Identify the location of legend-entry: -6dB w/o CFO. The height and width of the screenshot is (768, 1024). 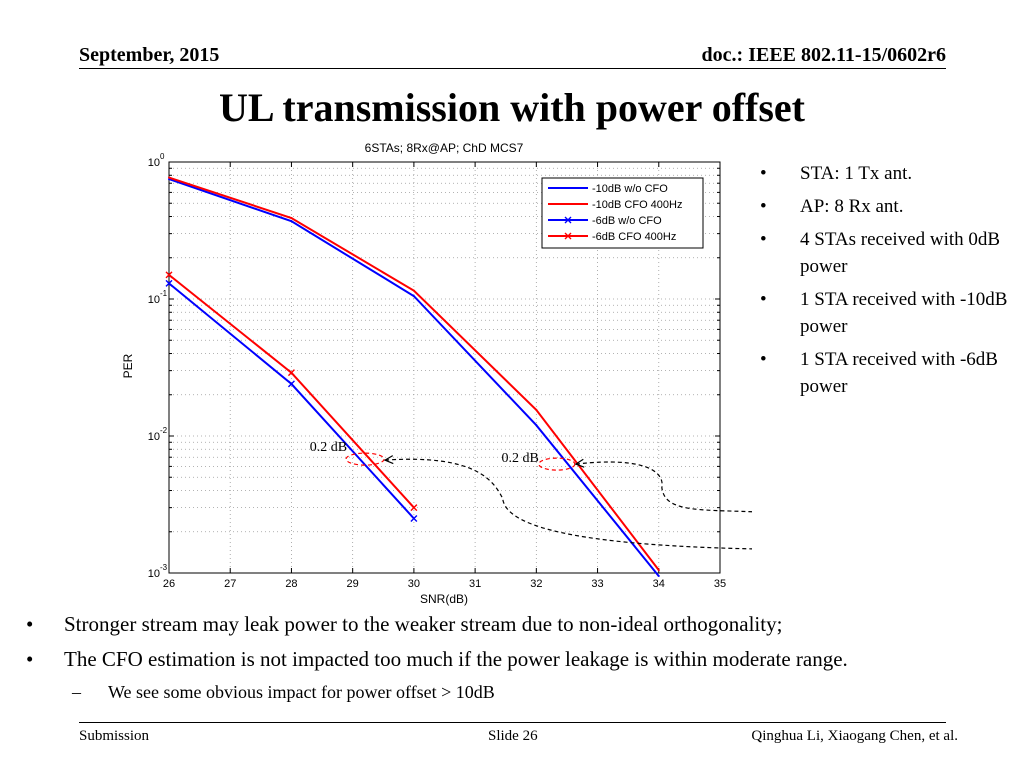
(605, 221).